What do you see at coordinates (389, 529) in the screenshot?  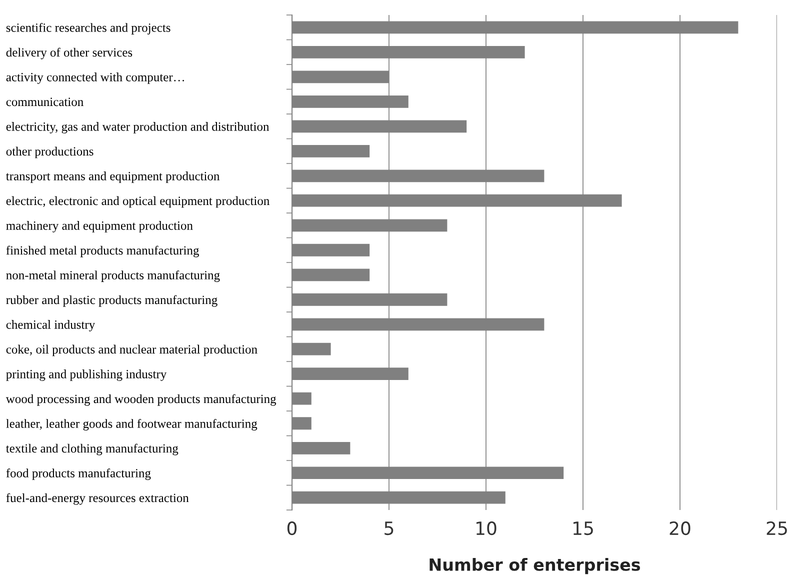 I see `x-tick-label: 5` at bounding box center [389, 529].